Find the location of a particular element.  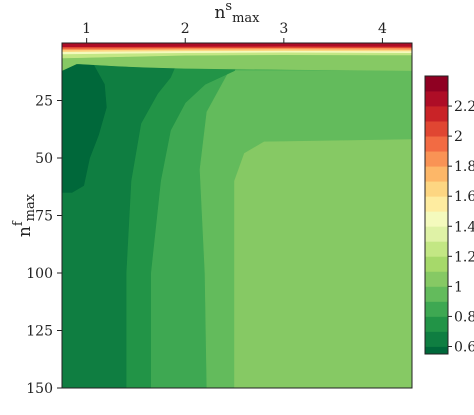

colorbar is located at coordinates (436, 215).